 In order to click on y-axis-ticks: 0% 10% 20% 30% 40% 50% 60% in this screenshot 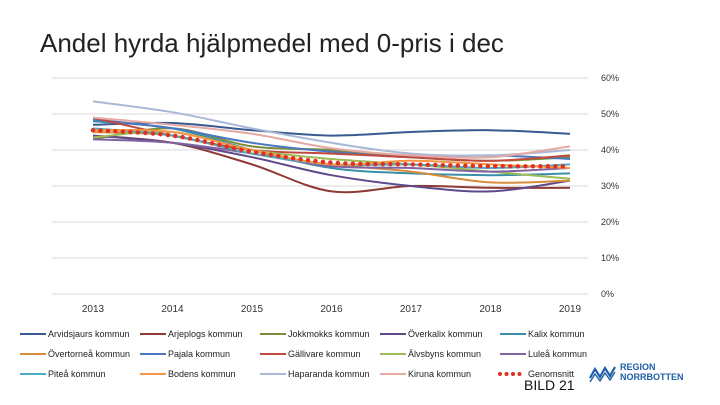, I will do `click(610, 186)`.